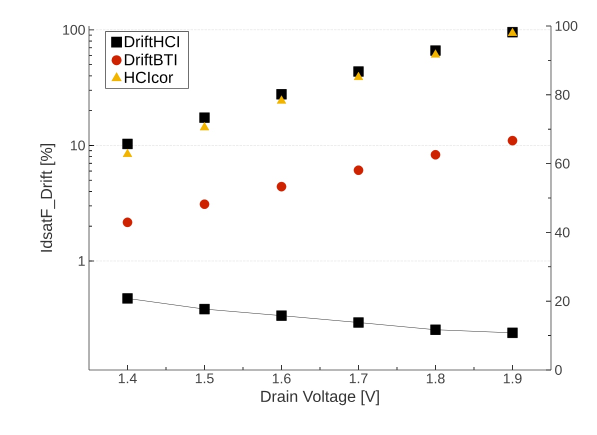 The image size is (597, 435). I want to click on legend-label: DriftHCI, so click(151, 42).